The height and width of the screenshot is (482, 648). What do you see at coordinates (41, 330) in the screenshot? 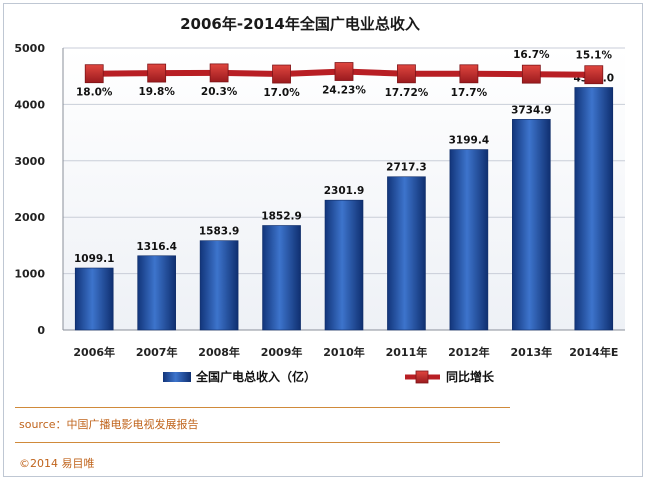
I see `y-tick-label: 0` at bounding box center [41, 330].